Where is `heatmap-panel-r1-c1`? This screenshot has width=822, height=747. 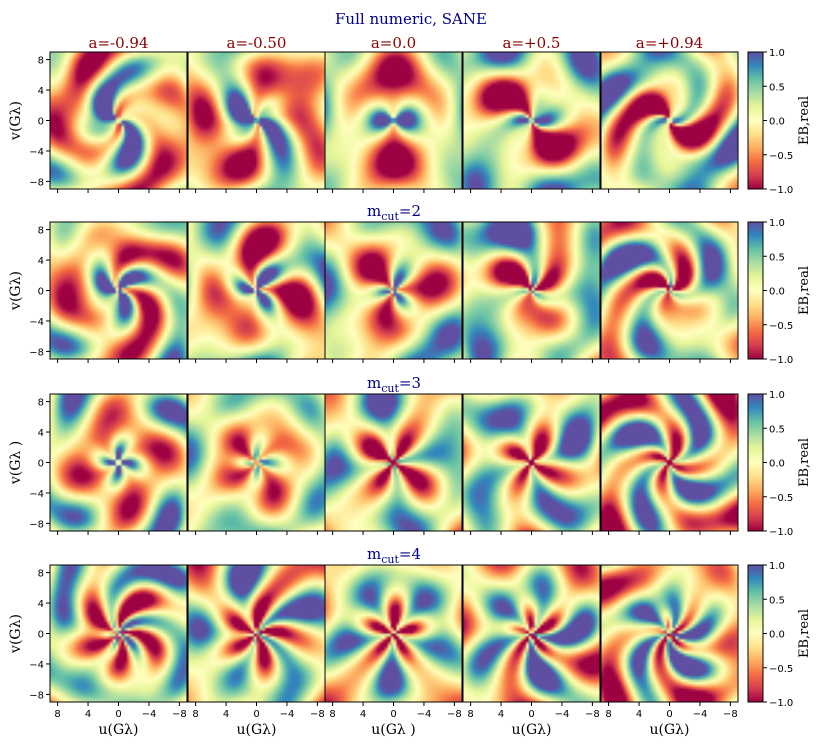
heatmap-panel-r1-c1 is located at coordinates (118, 120).